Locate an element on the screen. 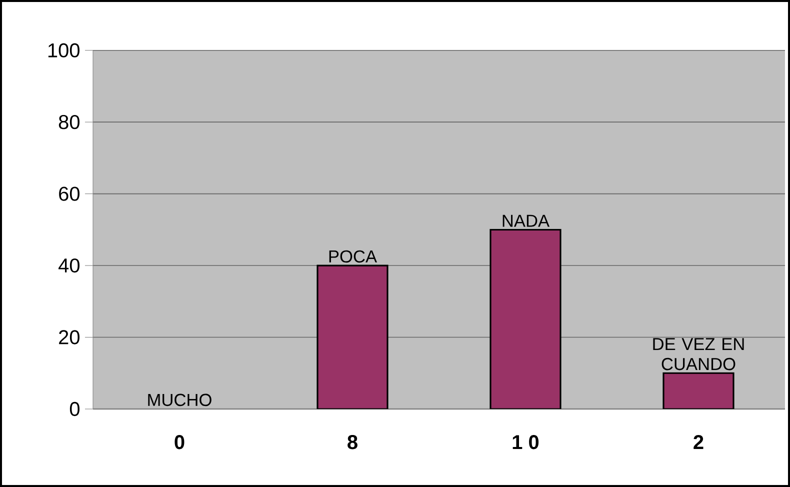  x-tick-label: 0 is located at coordinates (179, 442).